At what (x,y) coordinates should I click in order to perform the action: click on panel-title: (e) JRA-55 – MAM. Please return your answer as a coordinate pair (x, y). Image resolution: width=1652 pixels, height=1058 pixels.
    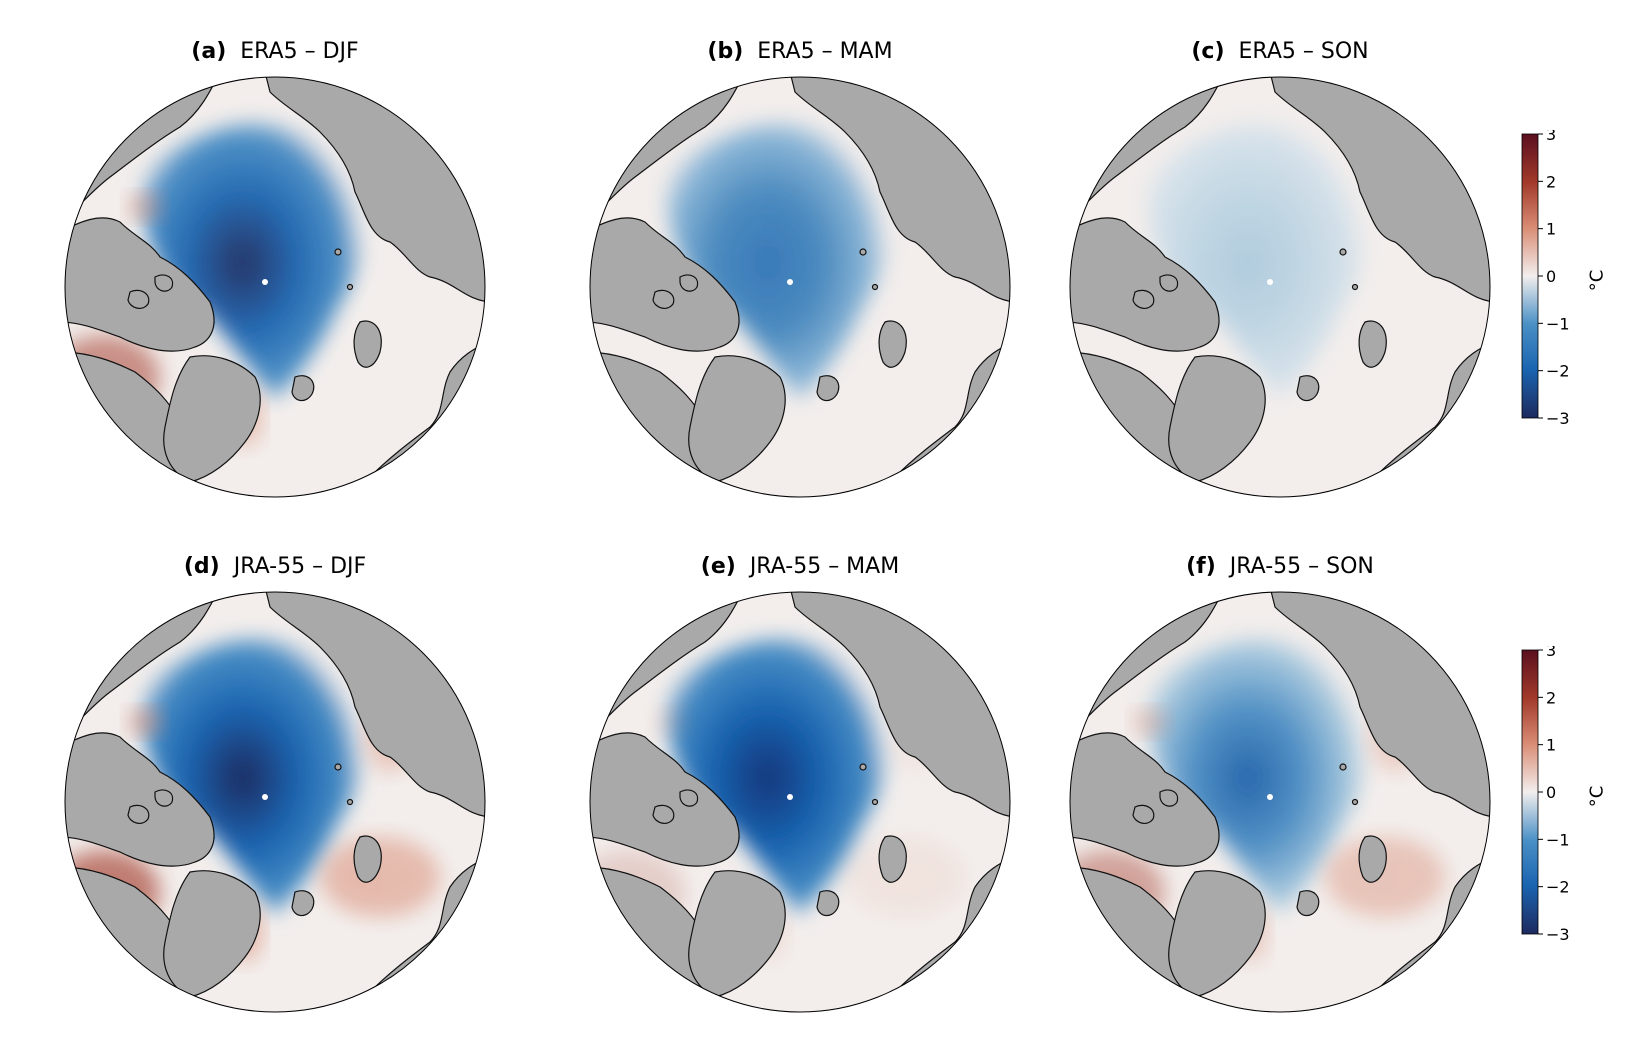
    Looking at the image, I should click on (800, 567).